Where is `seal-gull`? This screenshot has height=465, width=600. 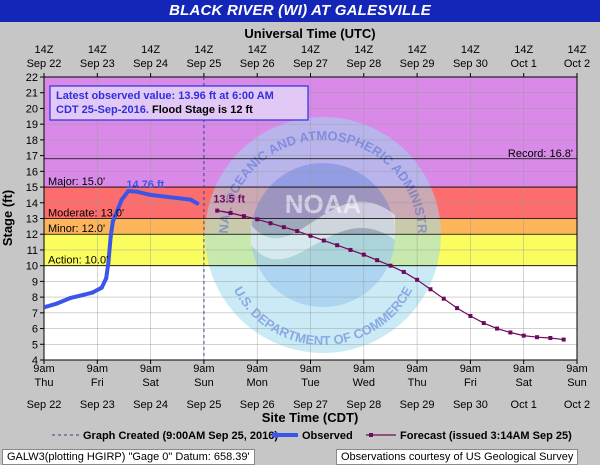 seal-gull is located at coordinates (323, 230).